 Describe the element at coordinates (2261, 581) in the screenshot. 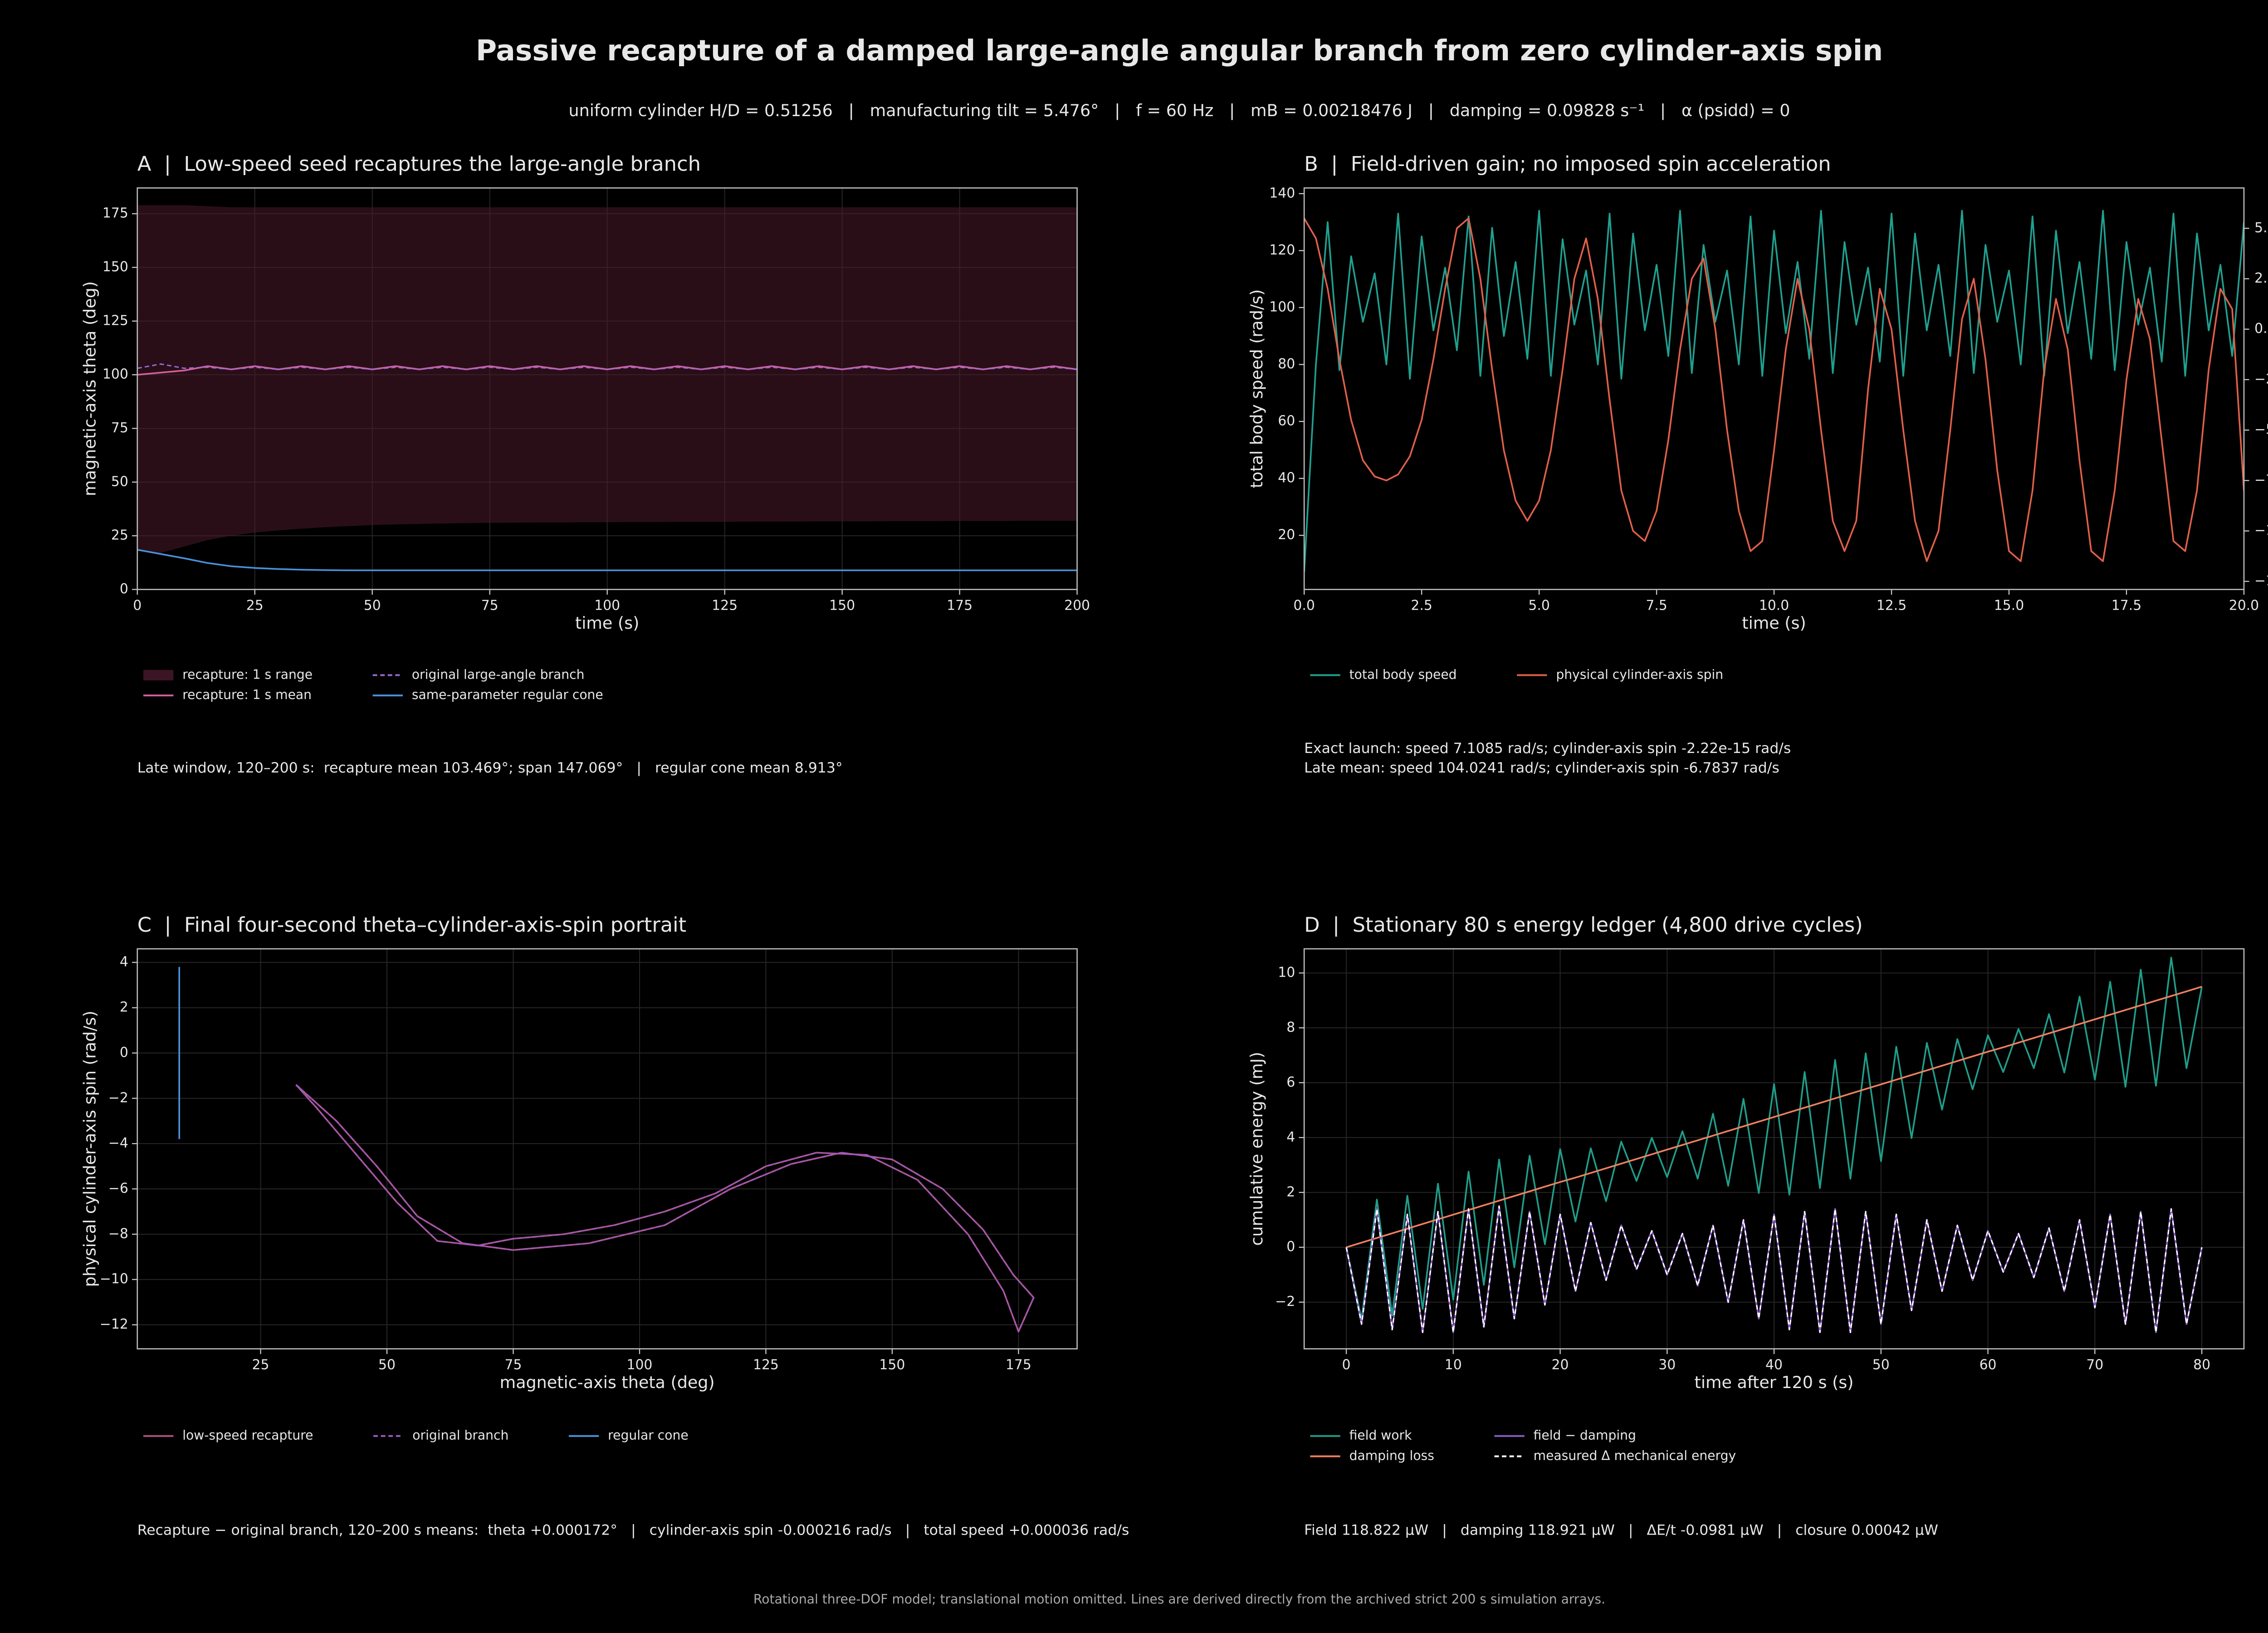

I see `y2-tick-label: −12.5` at that location.